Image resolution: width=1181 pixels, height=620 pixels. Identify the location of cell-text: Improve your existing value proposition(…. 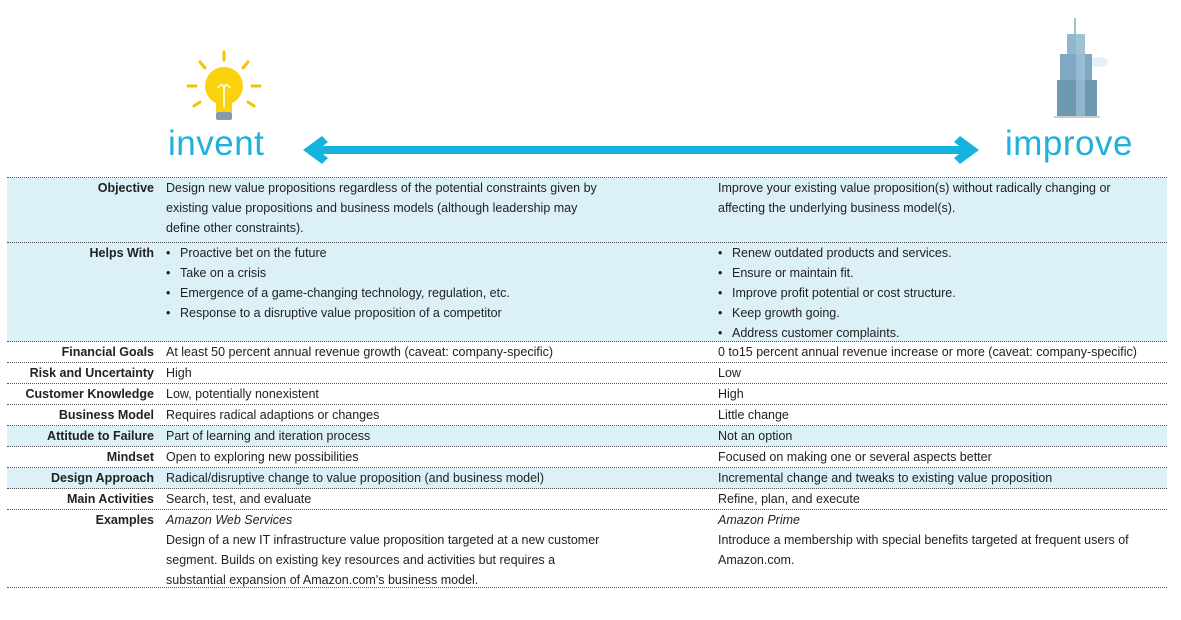
(914, 198).